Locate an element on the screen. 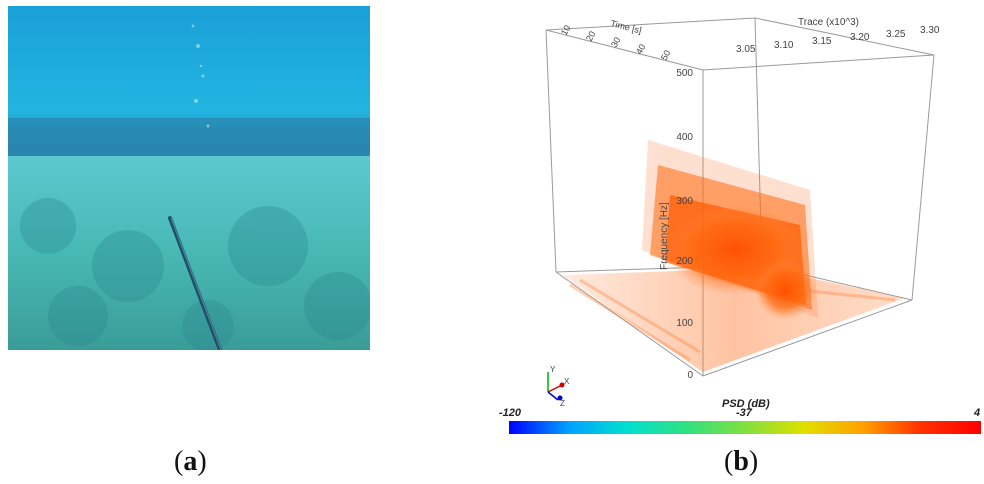 This screenshot has width=984, height=484. trace-tick: 3.20 is located at coordinates (860, 37).